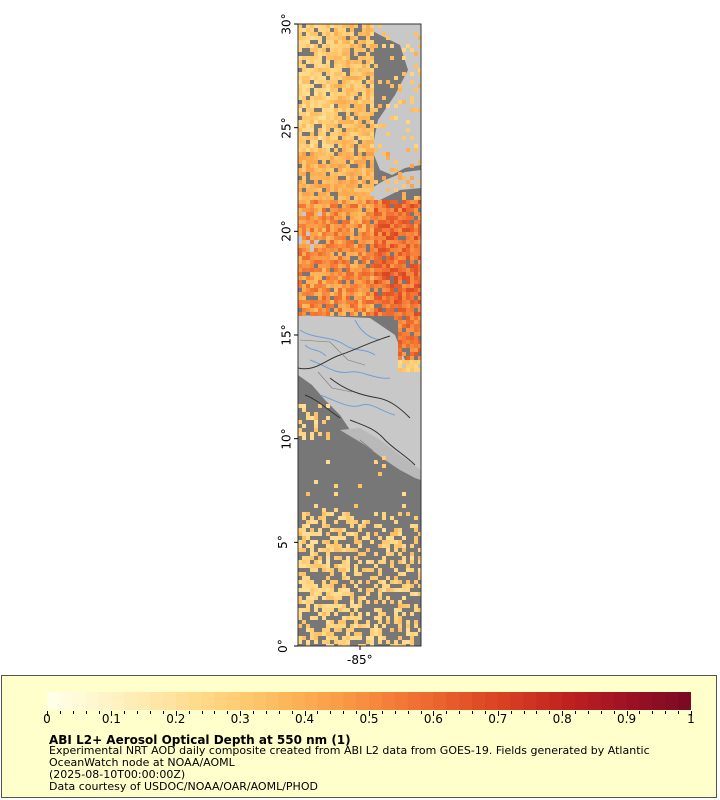  I want to click on lat-label-0: 0°, so click(282, 646).